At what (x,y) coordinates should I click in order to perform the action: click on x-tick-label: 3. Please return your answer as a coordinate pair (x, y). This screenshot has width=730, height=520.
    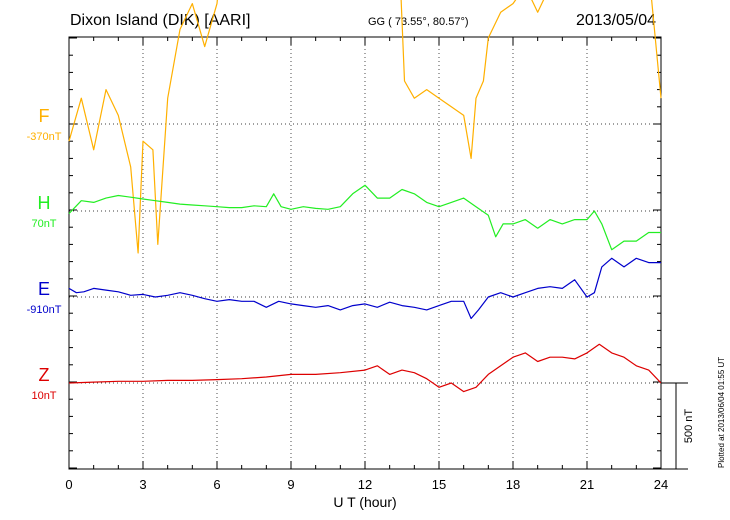
    Looking at the image, I should click on (142, 484).